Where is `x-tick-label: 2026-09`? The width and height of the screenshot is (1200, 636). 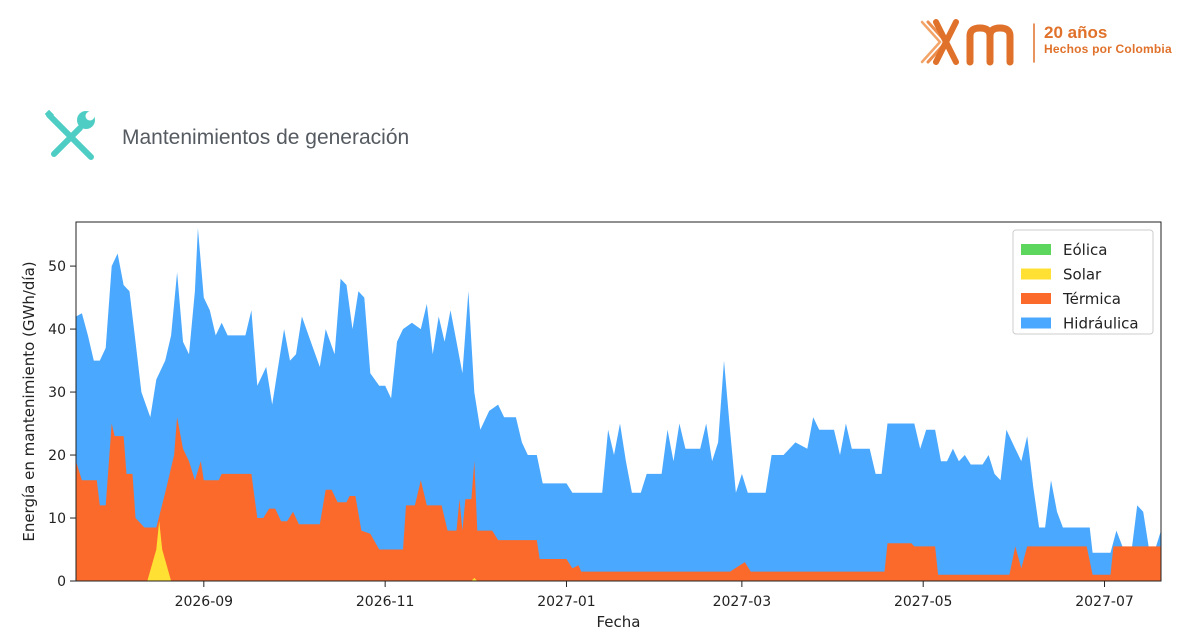
x-tick-label: 2026-09 is located at coordinates (204, 602).